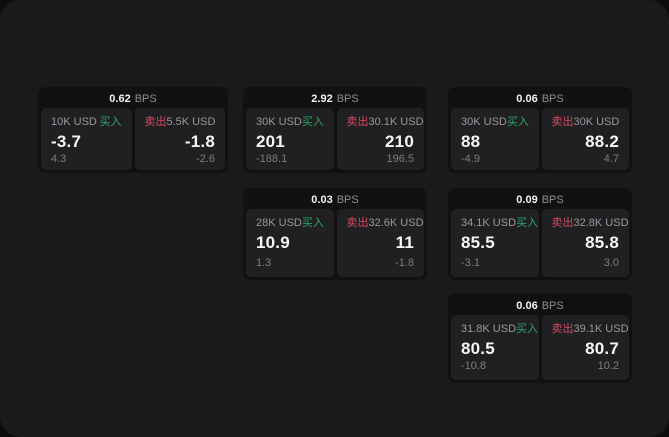 This screenshot has width=669, height=437. Describe the element at coordinates (199, 141) in the screenshot. I see `sell-price: -1.8` at that location.